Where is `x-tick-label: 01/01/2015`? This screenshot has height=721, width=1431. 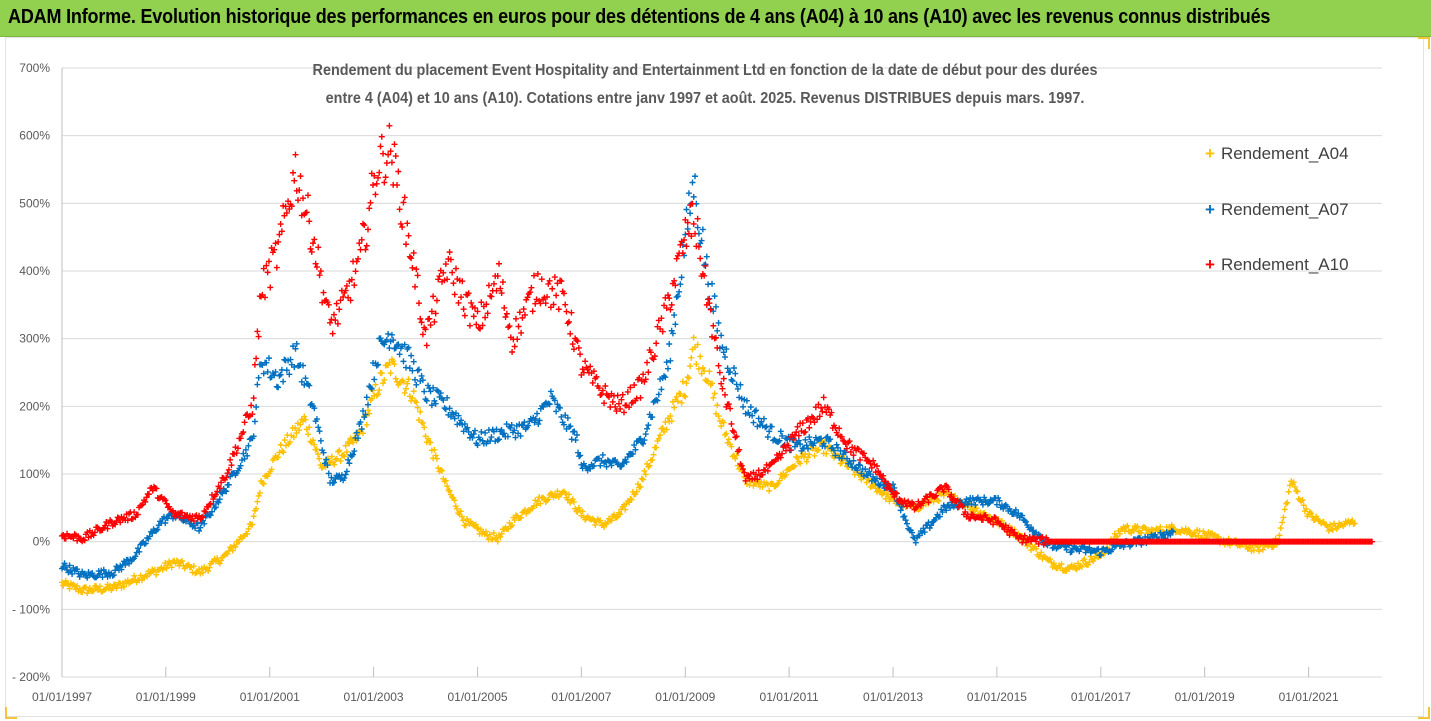 x-tick-label: 01/01/2015 is located at coordinates (997, 697).